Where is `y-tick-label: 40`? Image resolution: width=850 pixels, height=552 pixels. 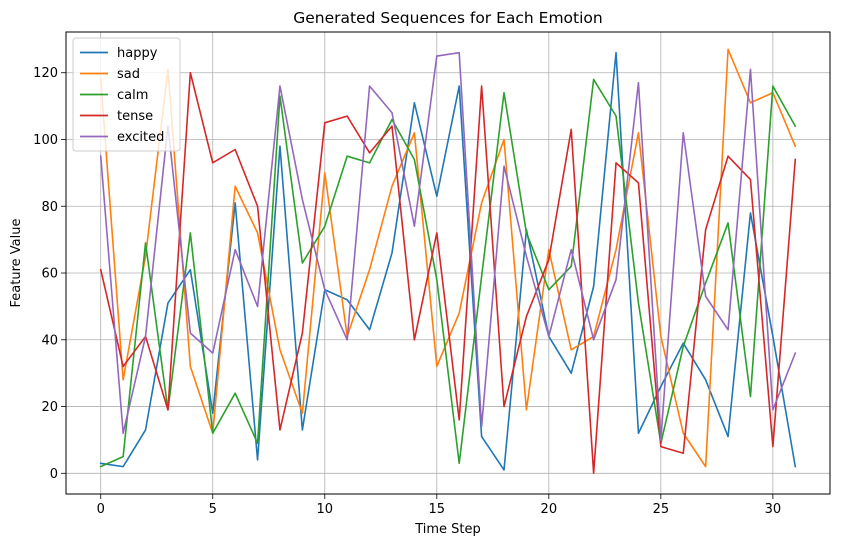 y-tick-label: 40 is located at coordinates (49, 340).